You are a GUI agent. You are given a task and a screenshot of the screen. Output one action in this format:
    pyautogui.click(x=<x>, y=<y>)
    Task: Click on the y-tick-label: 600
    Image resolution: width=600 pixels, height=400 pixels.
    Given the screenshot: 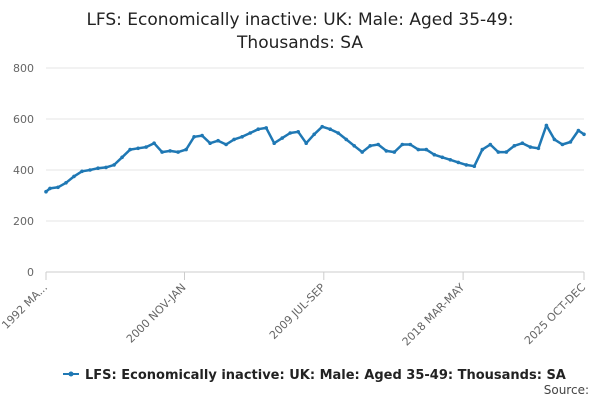 What is the action you would take?
    pyautogui.click(x=23, y=119)
    